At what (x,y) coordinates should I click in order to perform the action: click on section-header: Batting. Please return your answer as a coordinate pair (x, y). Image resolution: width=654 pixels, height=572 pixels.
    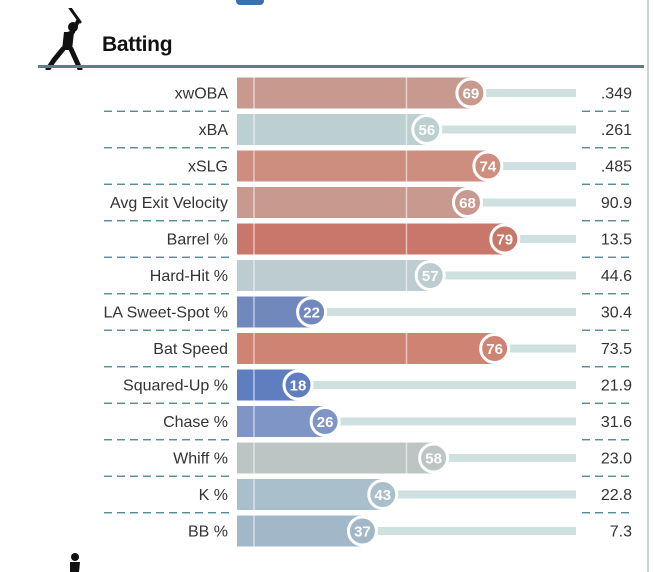
    Looking at the image, I should click on (342, 39).